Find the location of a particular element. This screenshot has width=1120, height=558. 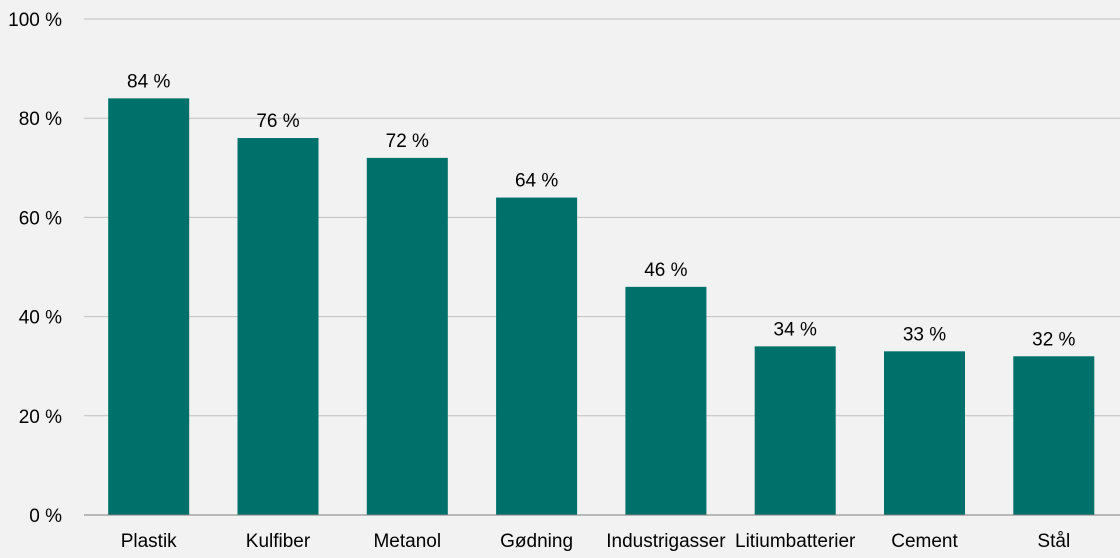

category-label-8: Stål is located at coordinates (1053, 541).